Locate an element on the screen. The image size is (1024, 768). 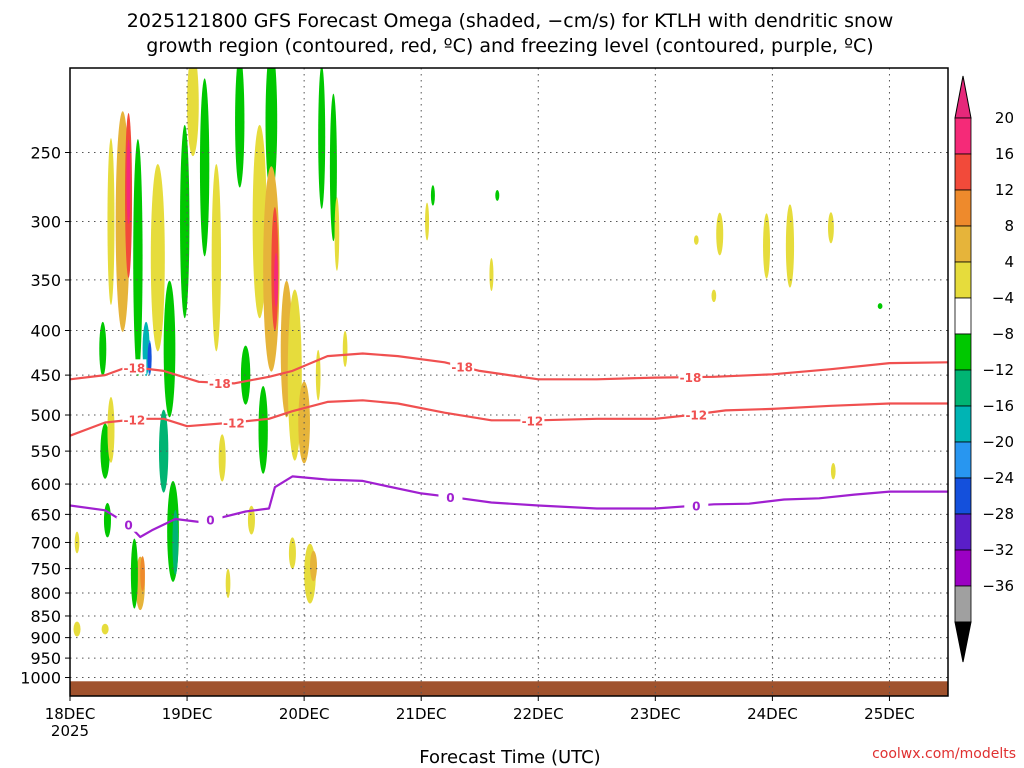
y-tick-label: 650 is located at coordinates (45, 514).